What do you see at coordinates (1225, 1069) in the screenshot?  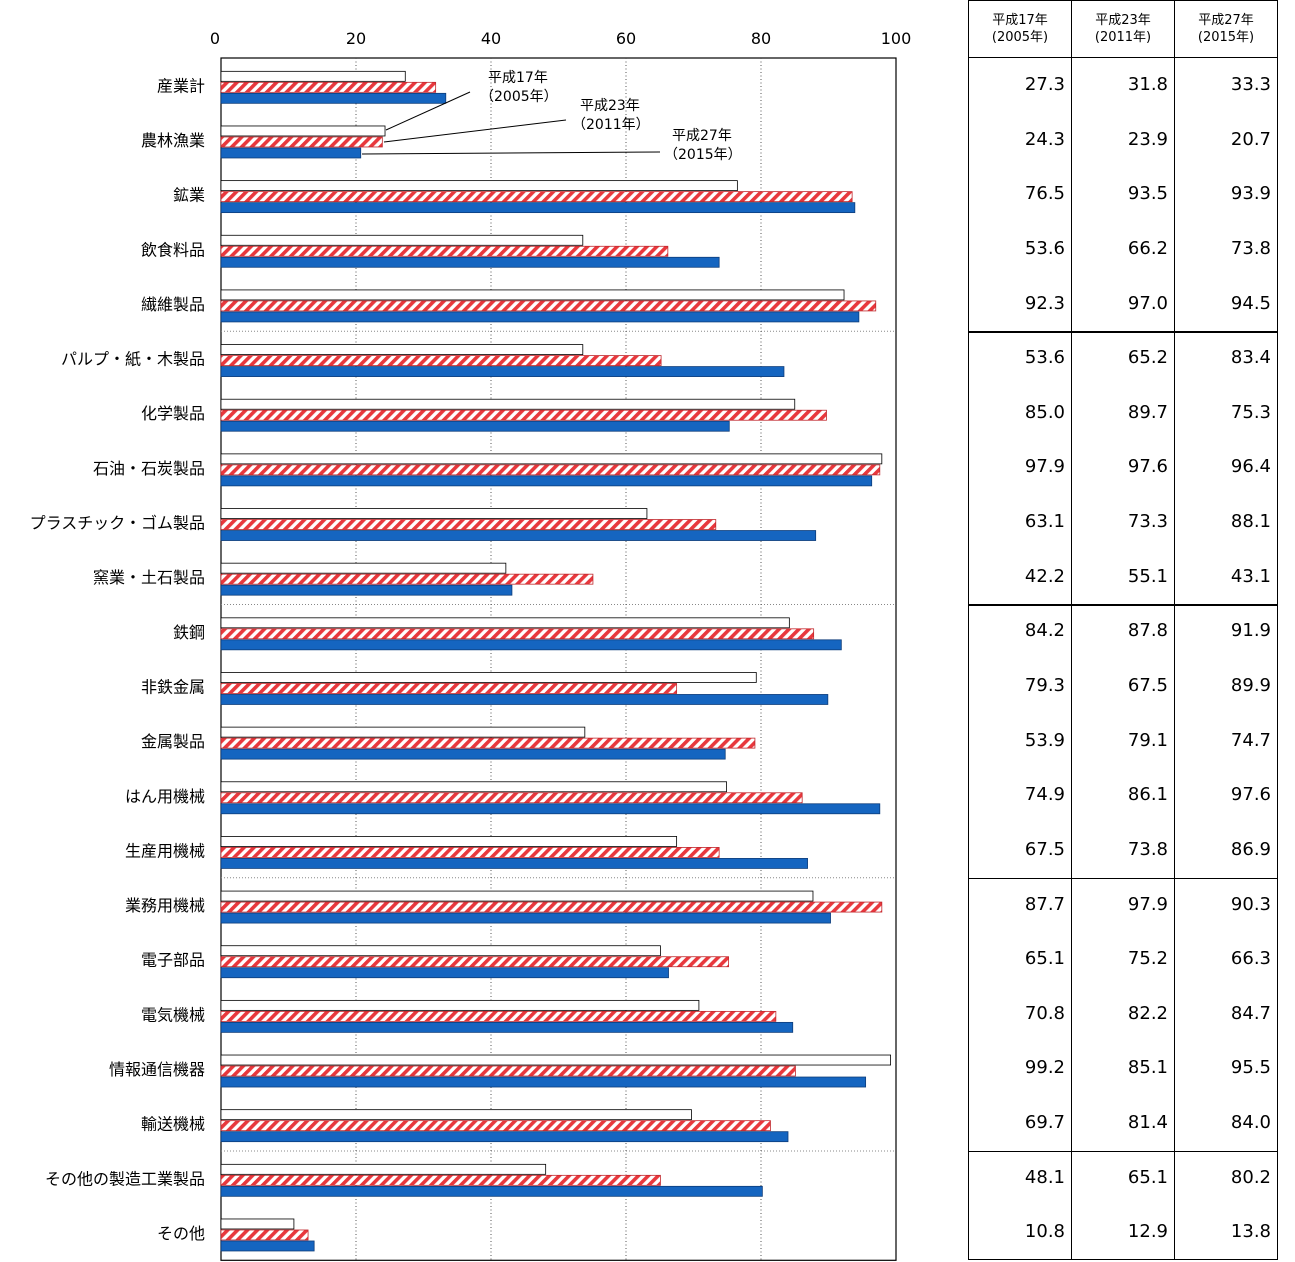 I see `table-cell: 95.5` at bounding box center [1225, 1069].